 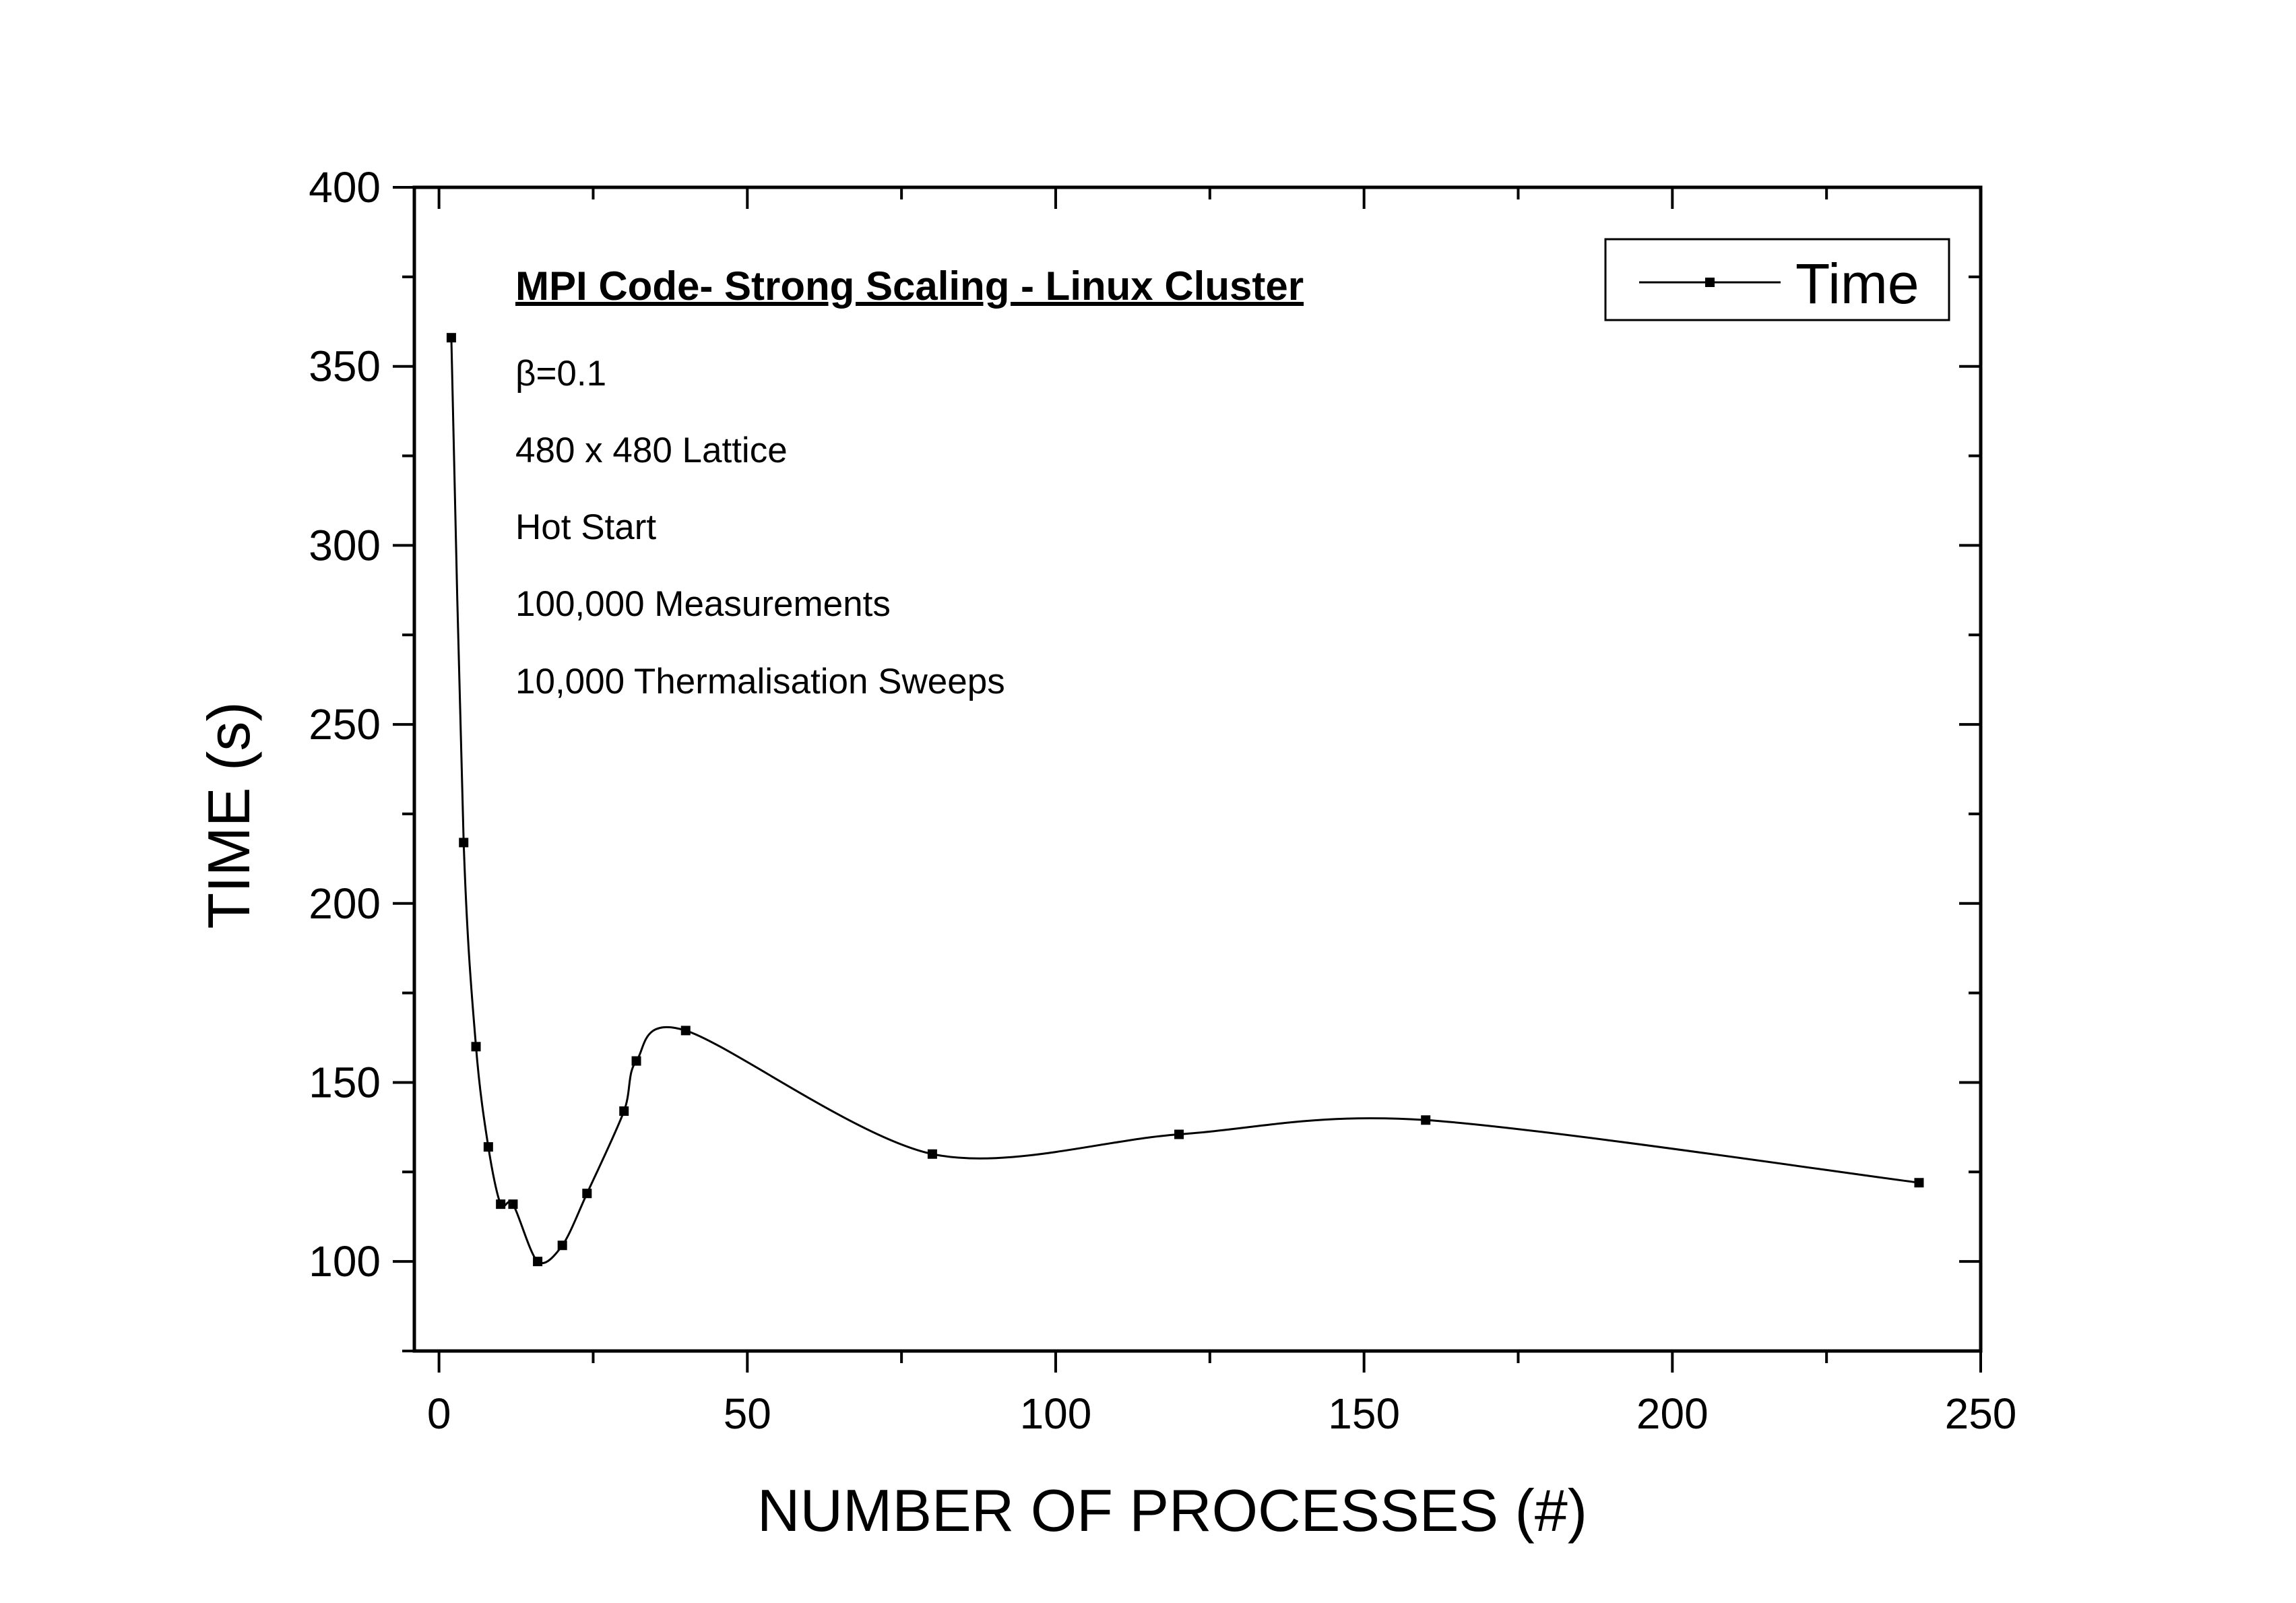 What do you see at coordinates (1981, 1413) in the screenshot?
I see `x-tick-label: 250` at bounding box center [1981, 1413].